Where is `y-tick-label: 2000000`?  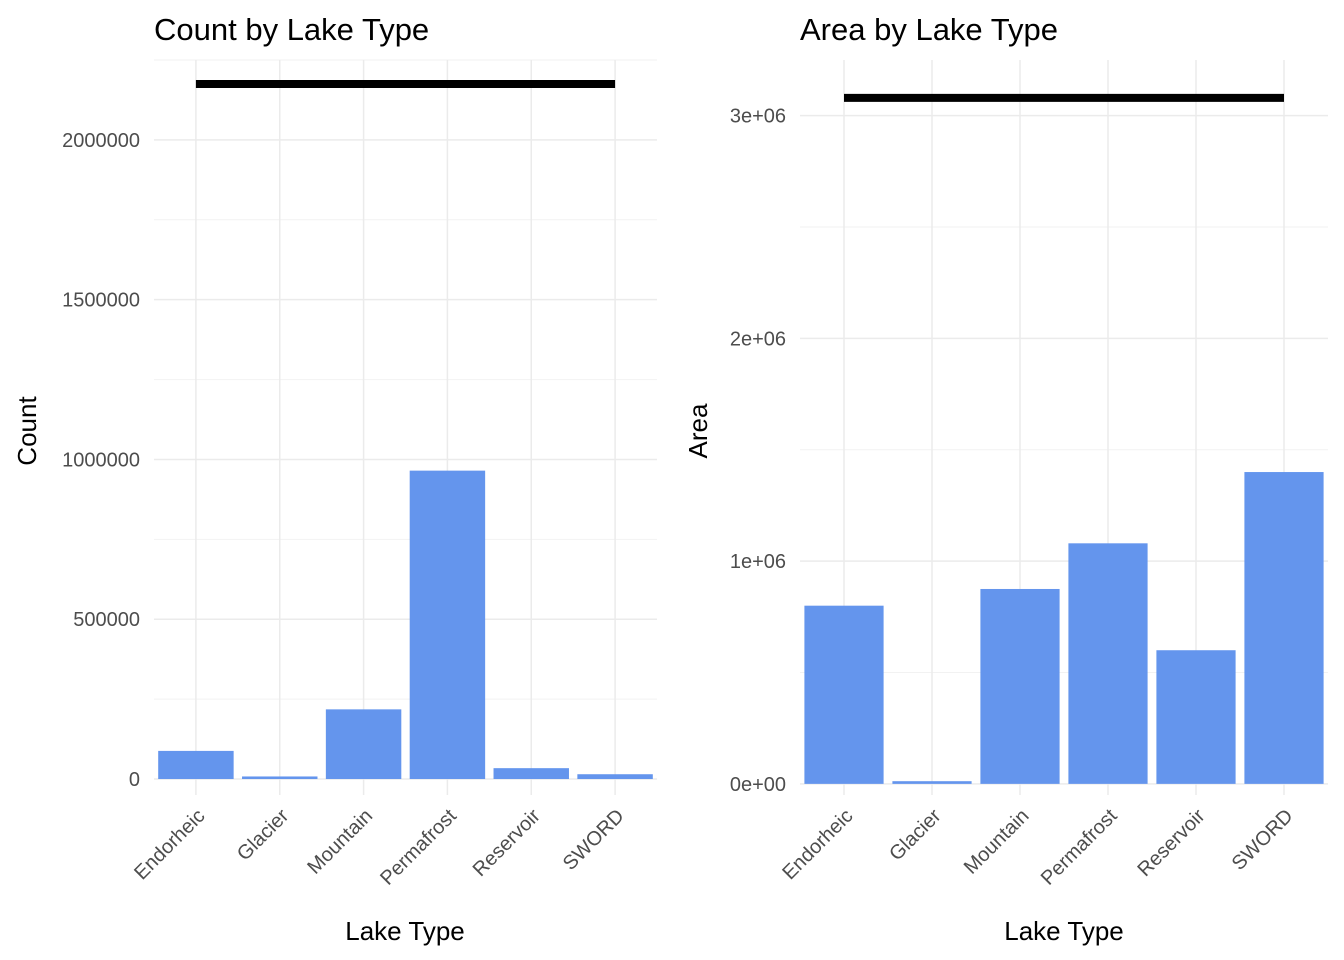
y-tick-label: 2000000 is located at coordinates (101, 141).